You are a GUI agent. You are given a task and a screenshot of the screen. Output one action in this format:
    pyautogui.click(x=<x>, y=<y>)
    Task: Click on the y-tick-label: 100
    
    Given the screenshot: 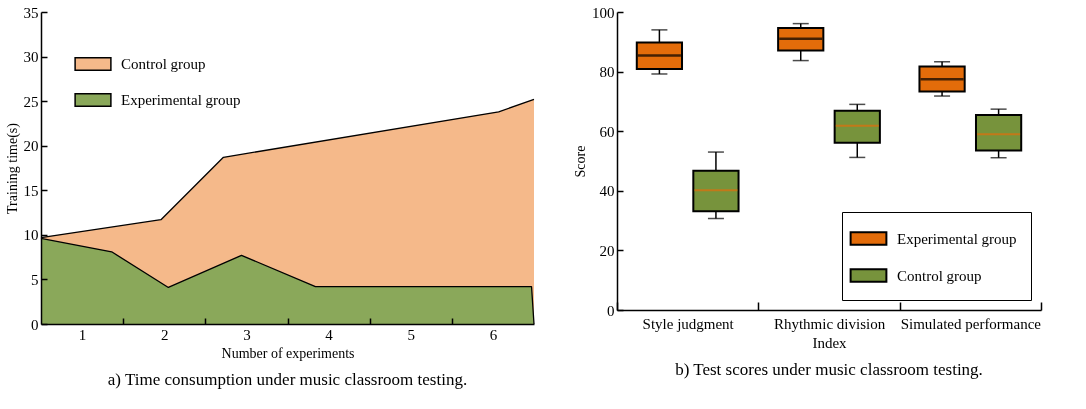 What is the action you would take?
    pyautogui.click(x=603, y=12)
    